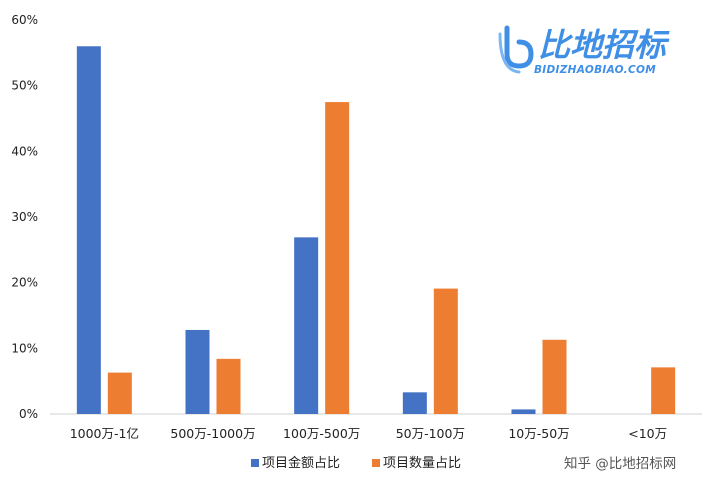 This screenshot has width=720, height=492. What do you see at coordinates (430, 433) in the screenshot?
I see `x-category-label: 50万-100万` at bounding box center [430, 433].